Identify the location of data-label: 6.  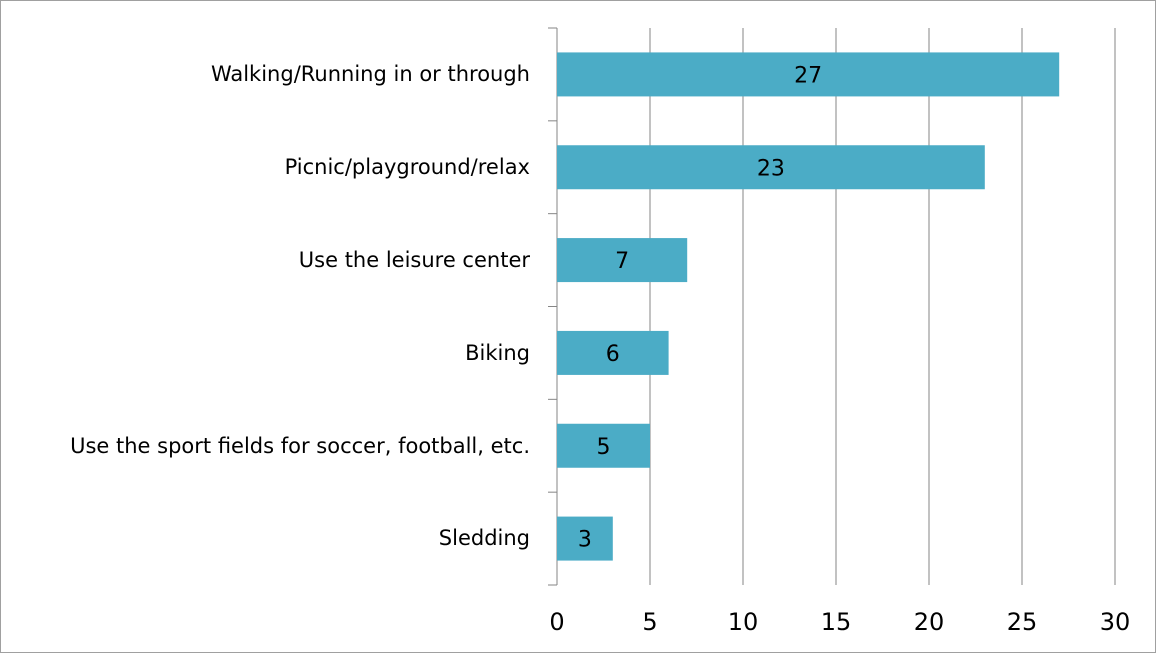
(613, 354).